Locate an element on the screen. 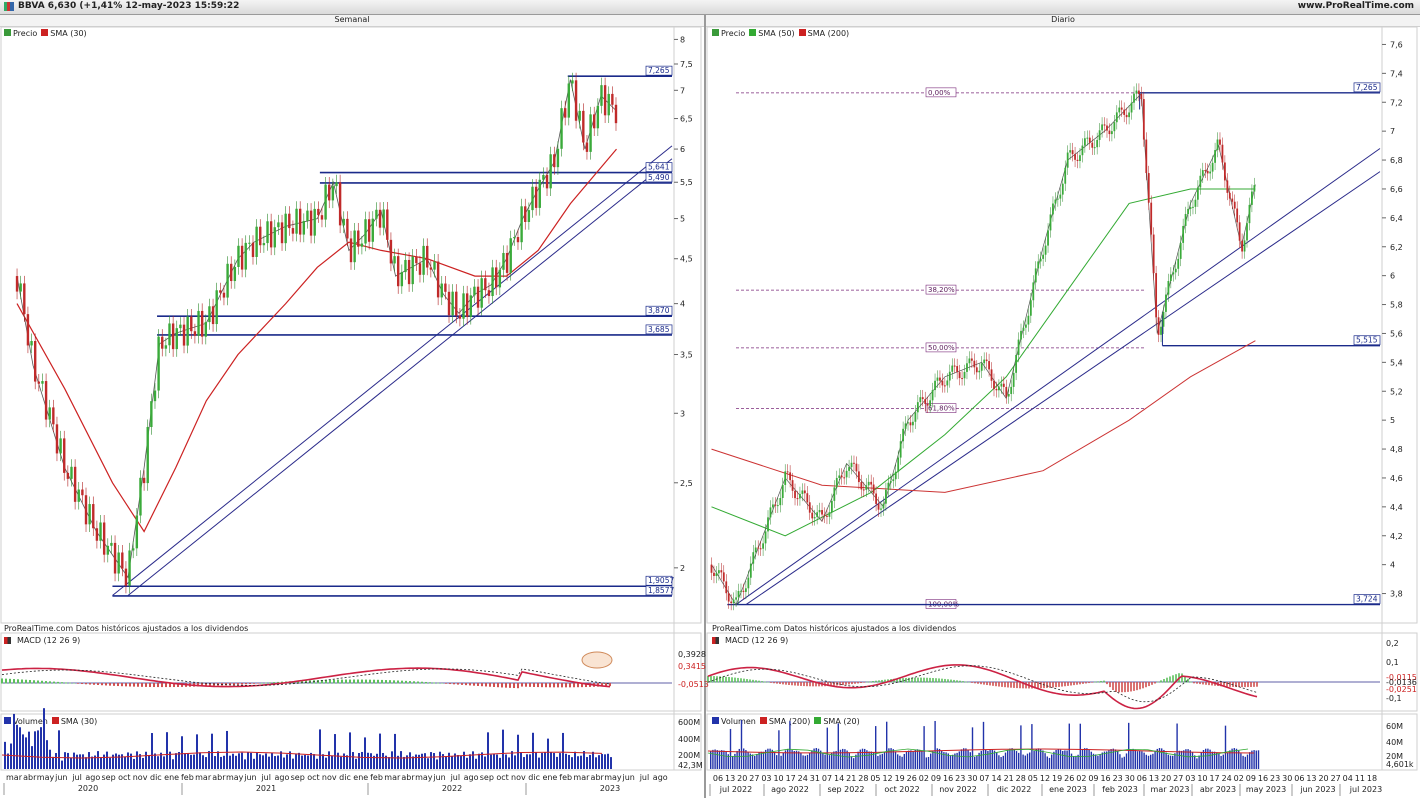 The width and height of the screenshot is (1420, 798). level-label: 5,490 is located at coordinates (659, 177).